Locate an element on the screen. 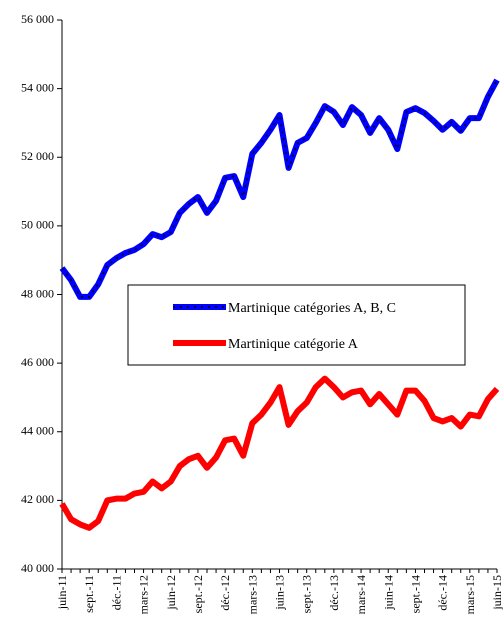 The image size is (503, 628). x-tick-label: juin-11 is located at coordinates (62, 592).